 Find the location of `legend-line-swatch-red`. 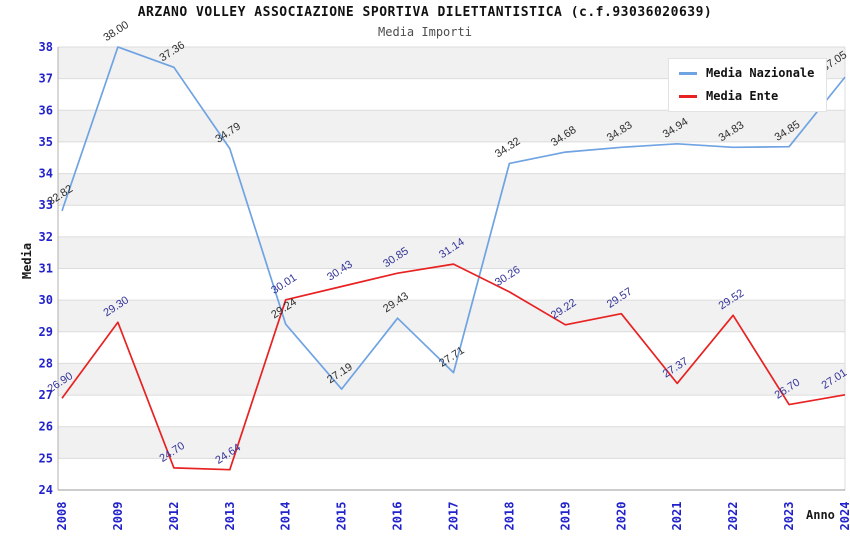

legend-line-swatch-red is located at coordinates (688, 96).